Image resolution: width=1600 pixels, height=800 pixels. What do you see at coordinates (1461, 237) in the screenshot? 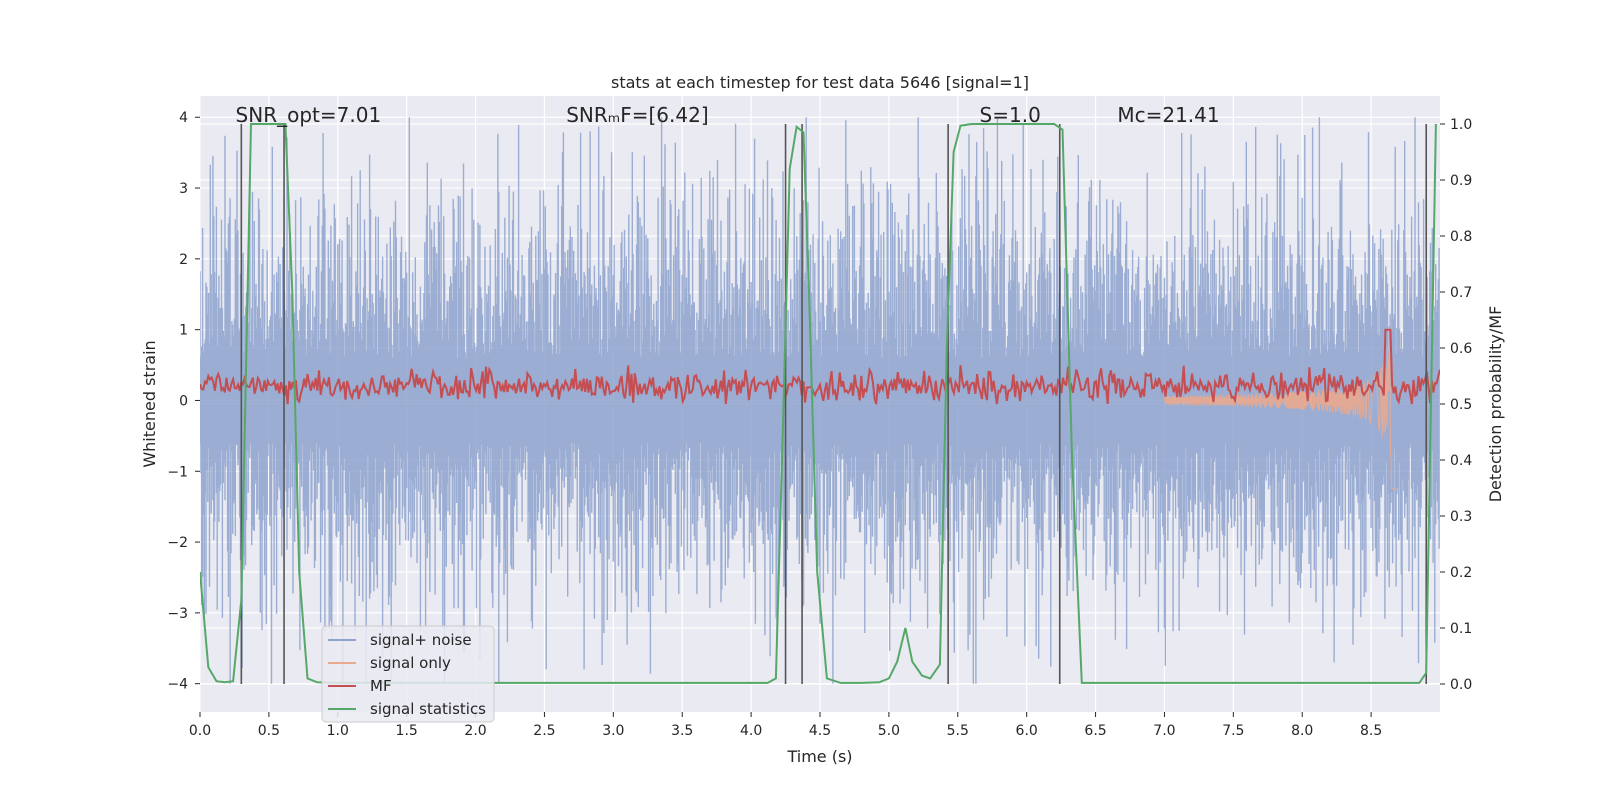
I see `y2-tick-label: 0.8` at bounding box center [1461, 237].